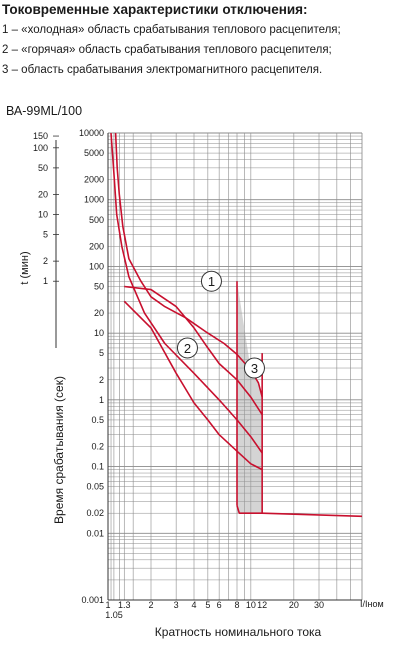  Describe the element at coordinates (319, 605) in the screenshot. I see `x-tick-label: 30` at that location.